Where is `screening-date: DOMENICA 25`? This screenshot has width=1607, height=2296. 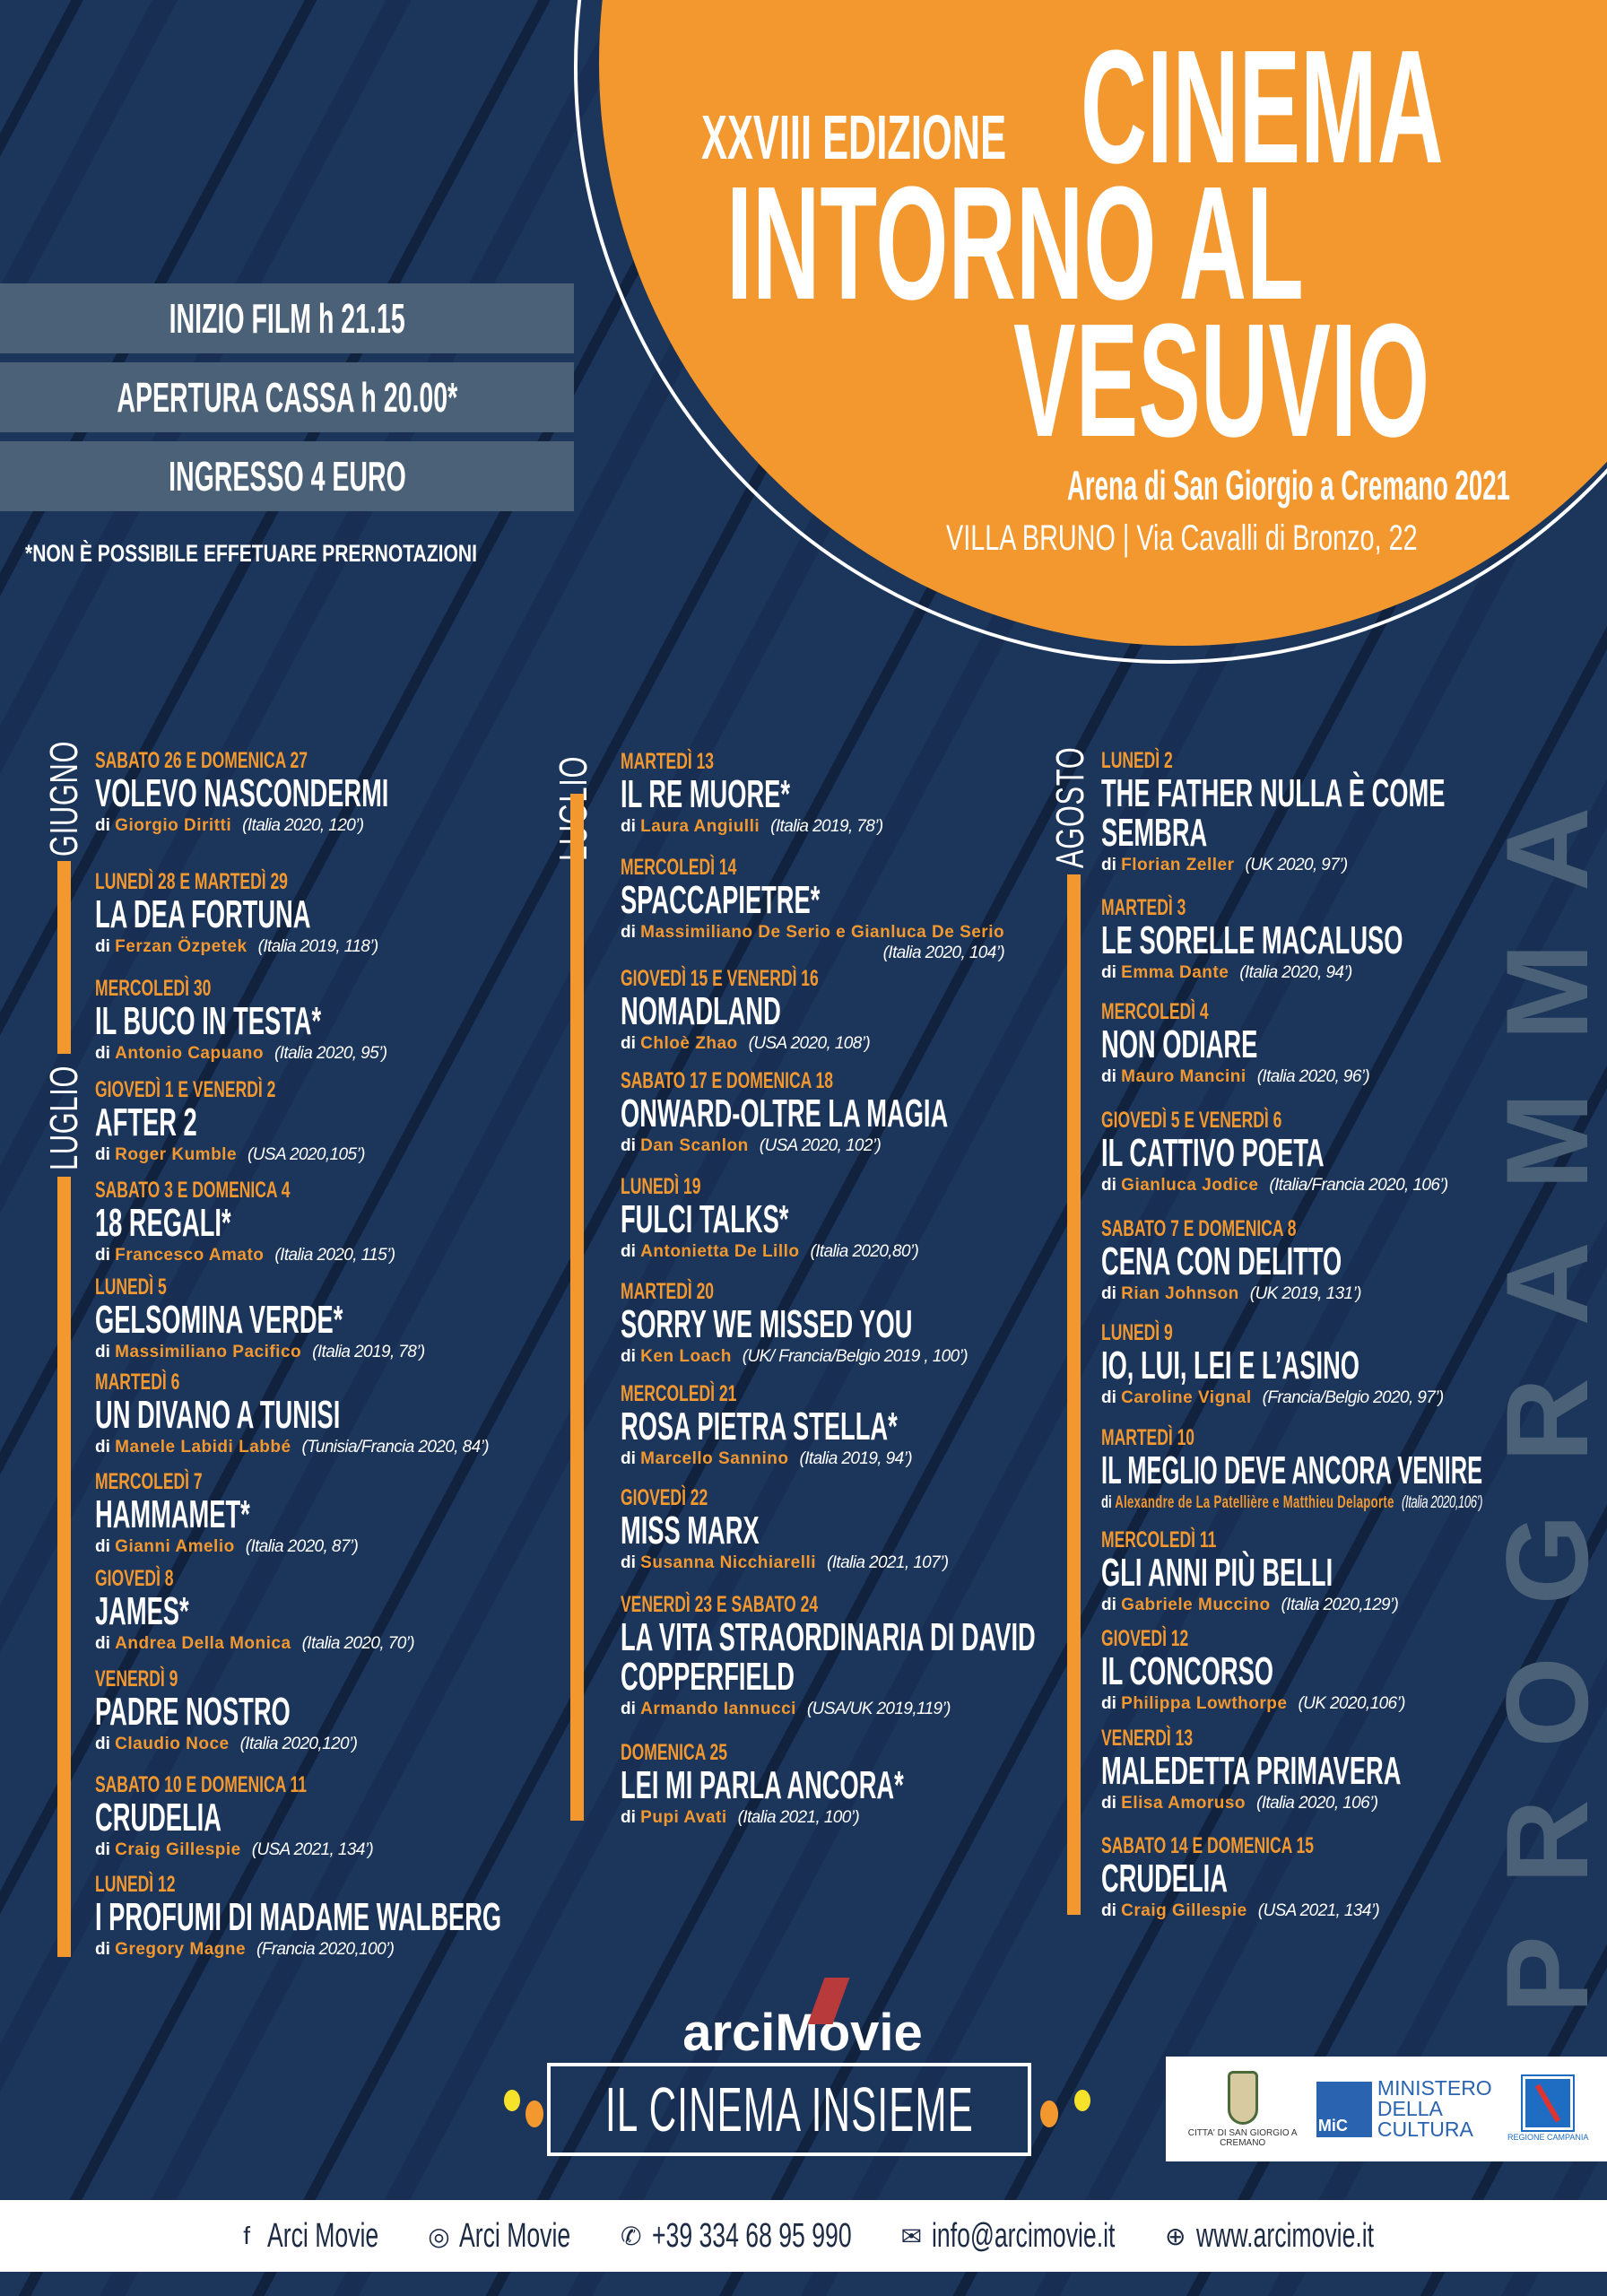
screening-date: DOMENICA 25 is located at coordinates (674, 1752).